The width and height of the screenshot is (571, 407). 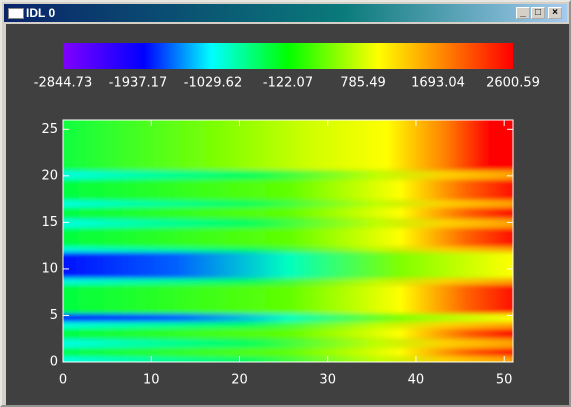 I want to click on minimize-button: _, so click(x=523, y=13).